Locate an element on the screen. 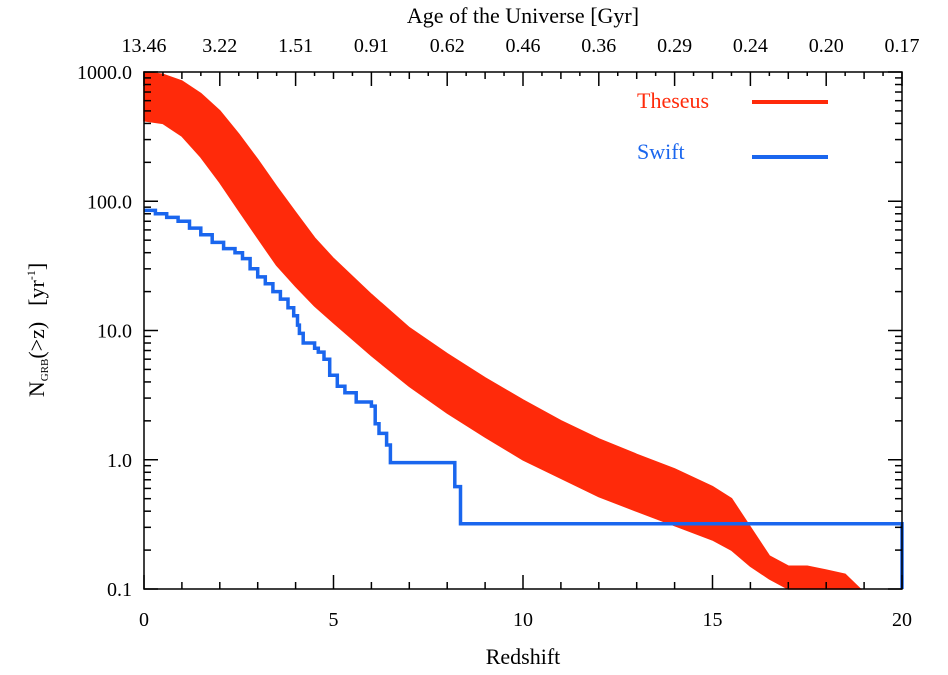 This screenshot has width=948, height=675. top-tick-label: 0.91 is located at coordinates (371, 46).